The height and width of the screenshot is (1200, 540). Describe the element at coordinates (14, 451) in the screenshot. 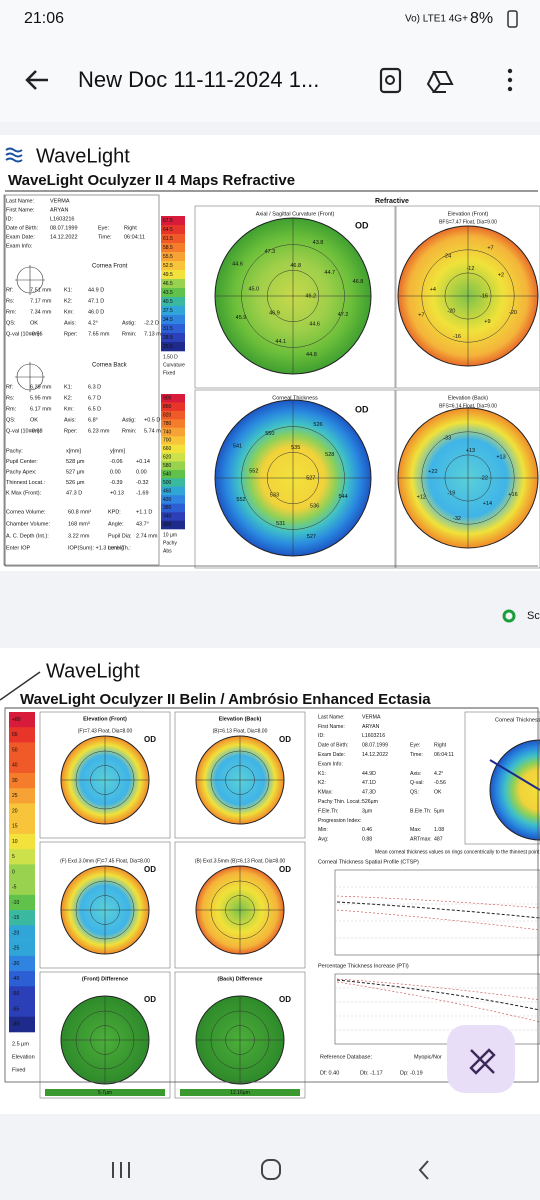

I see `info-text: Pachy:` at that location.